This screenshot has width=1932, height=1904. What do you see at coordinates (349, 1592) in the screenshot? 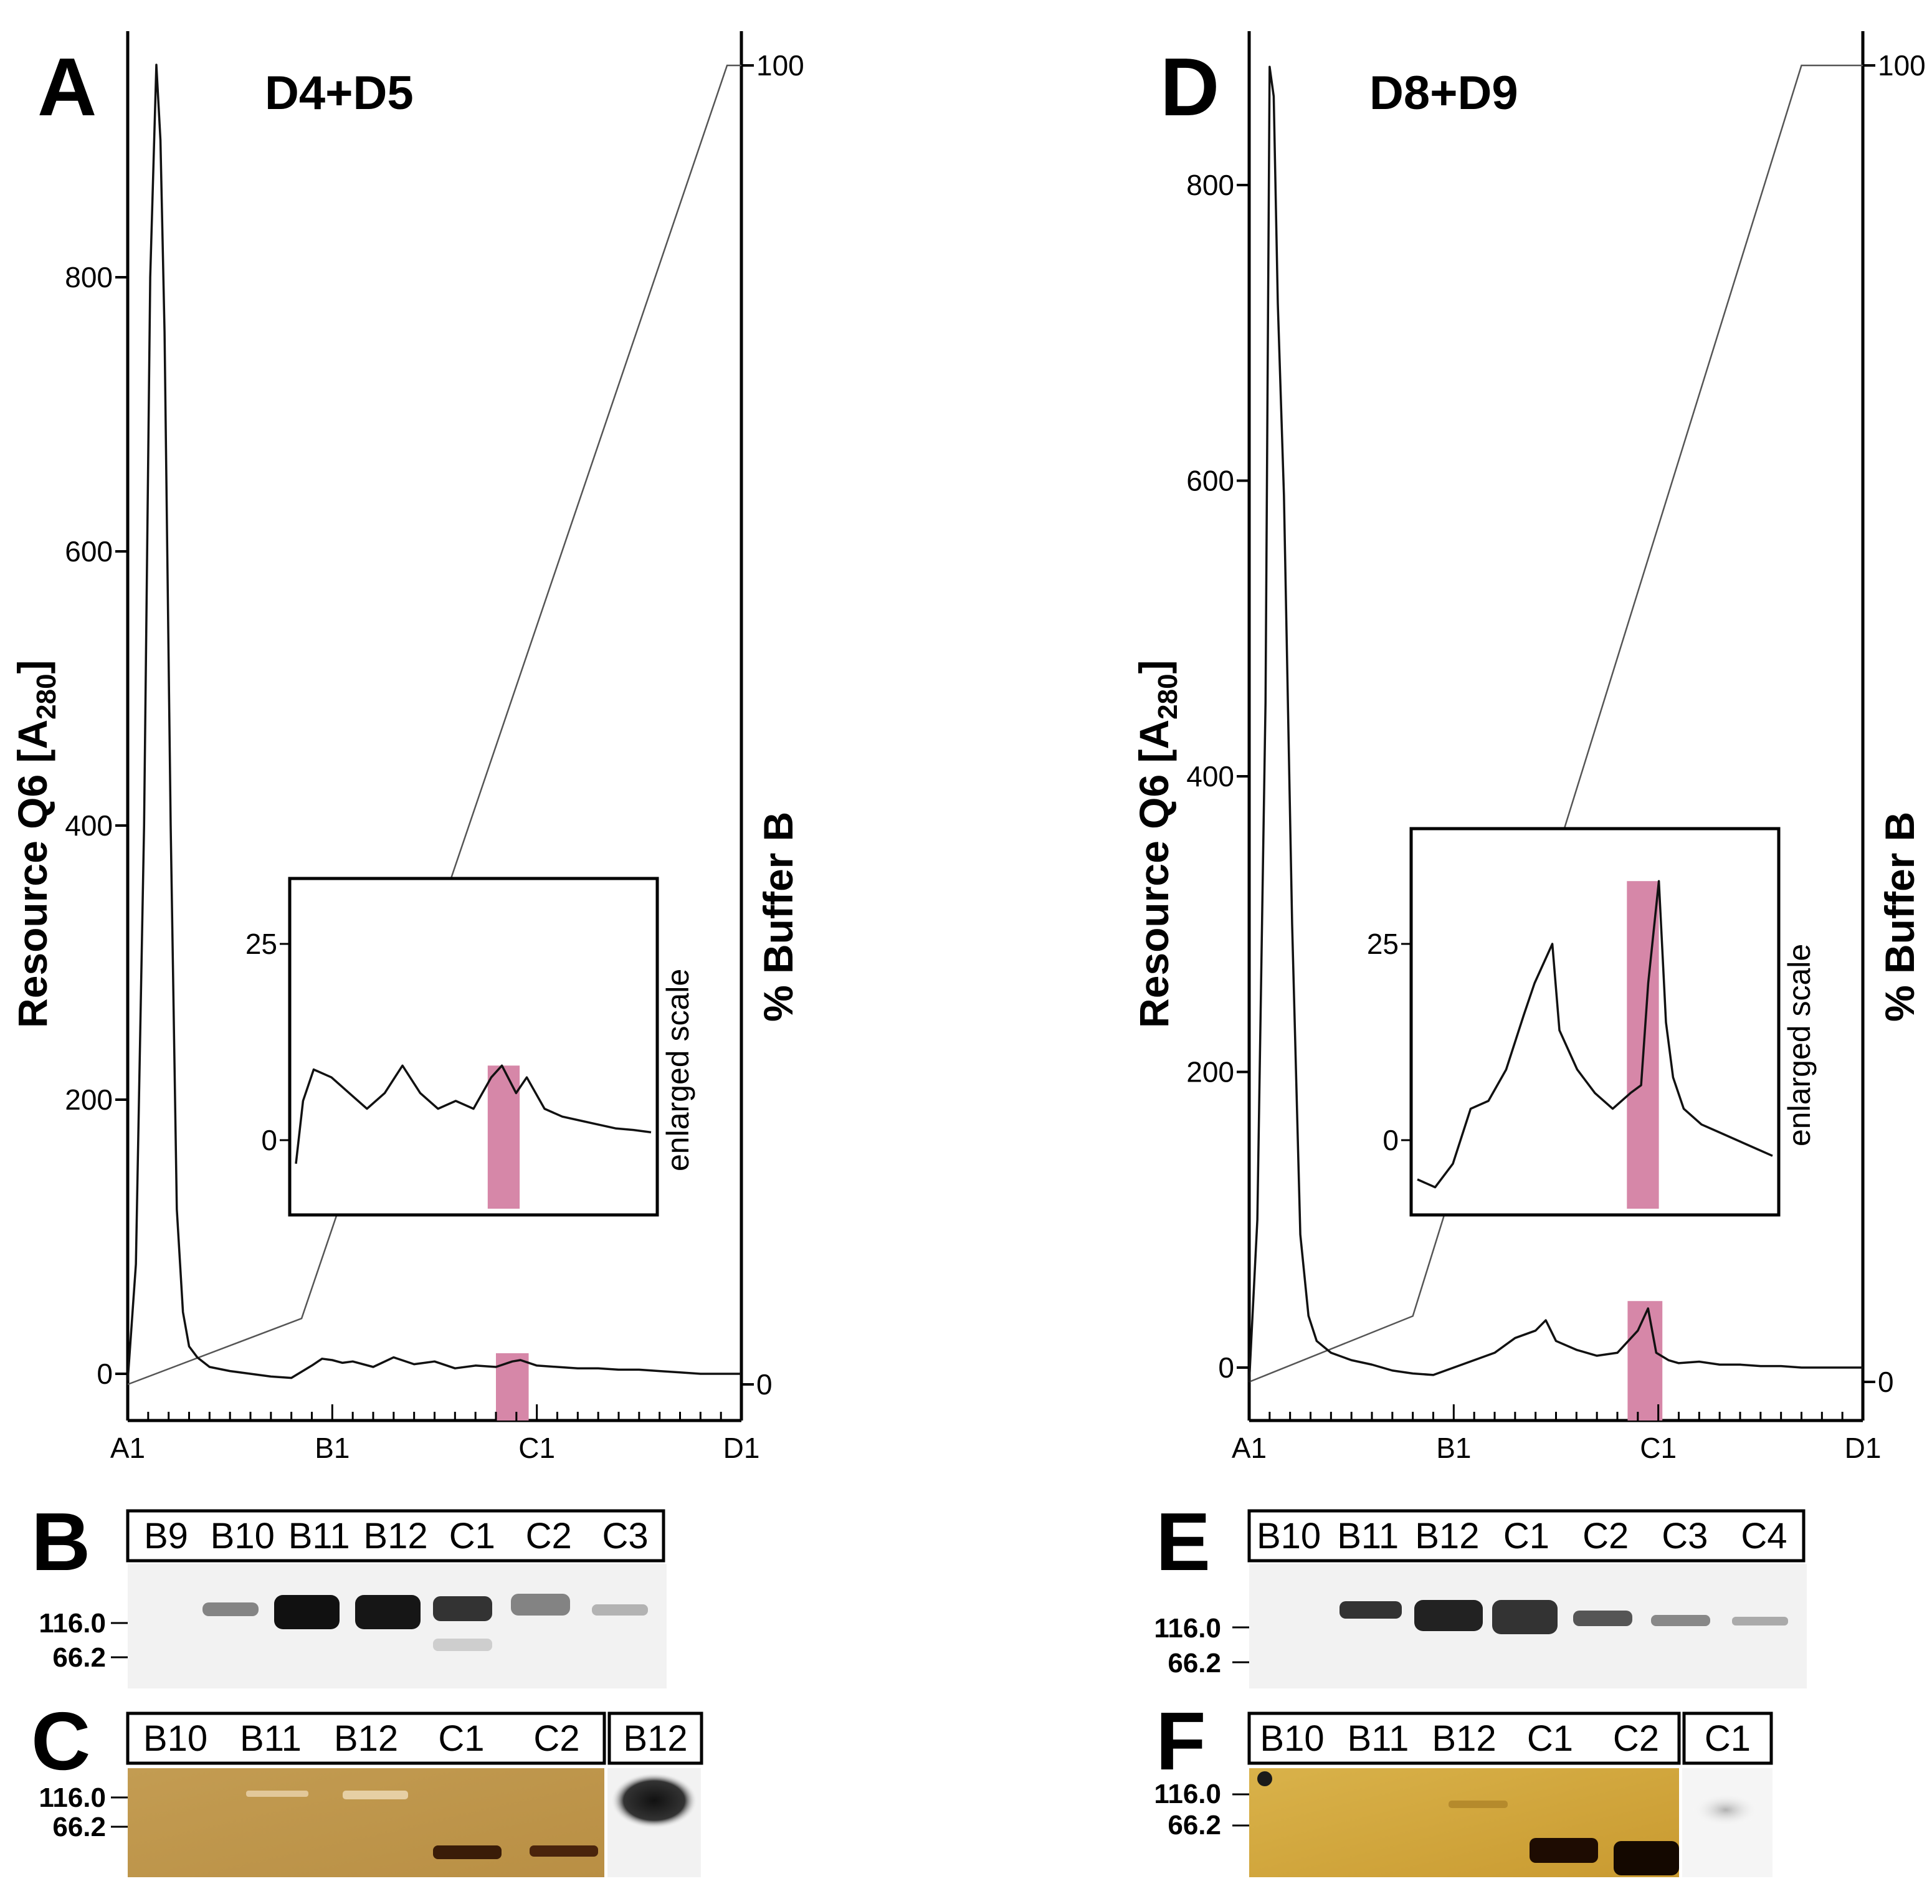
I see `gel-panel-b: B B9 B10 B11 B12 C1 C2 C3 116.0 66.2` at bounding box center [349, 1592].